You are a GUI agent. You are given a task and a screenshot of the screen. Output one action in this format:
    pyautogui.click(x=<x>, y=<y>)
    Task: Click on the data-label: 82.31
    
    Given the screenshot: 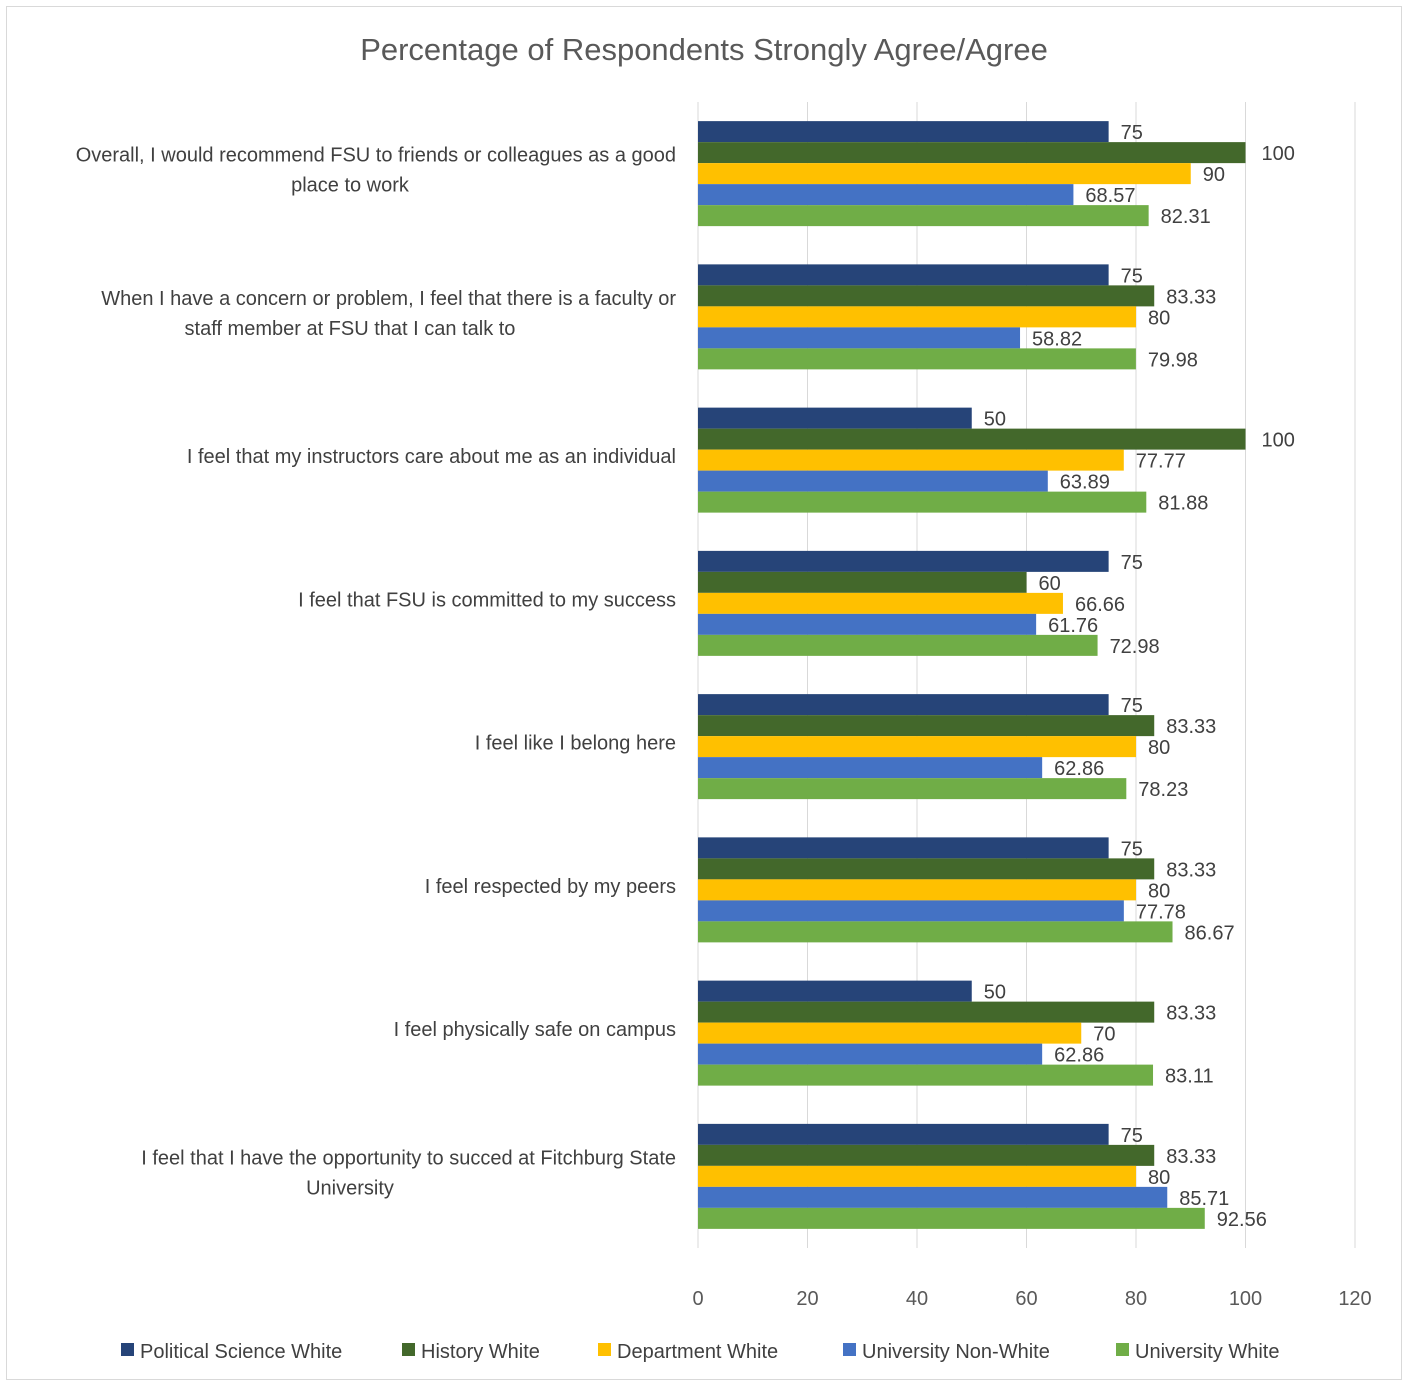 What is the action you would take?
    pyautogui.click(x=1186, y=217)
    